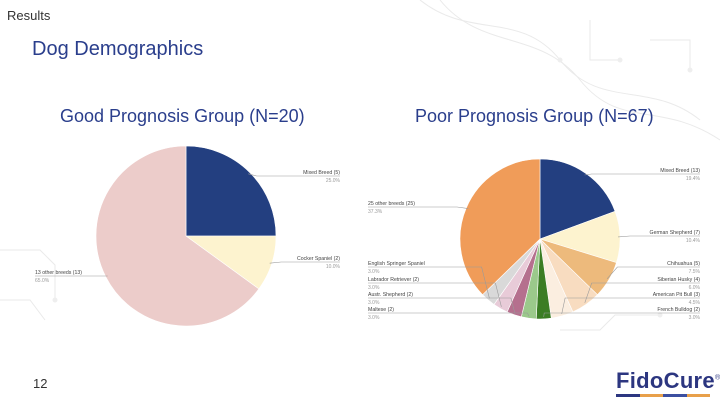 The height and width of the screenshot is (405, 720). What do you see at coordinates (182, 116) in the screenshot?
I see `good-prognosis-chart-title: Good Prognosis Group (N=20)` at bounding box center [182, 116].